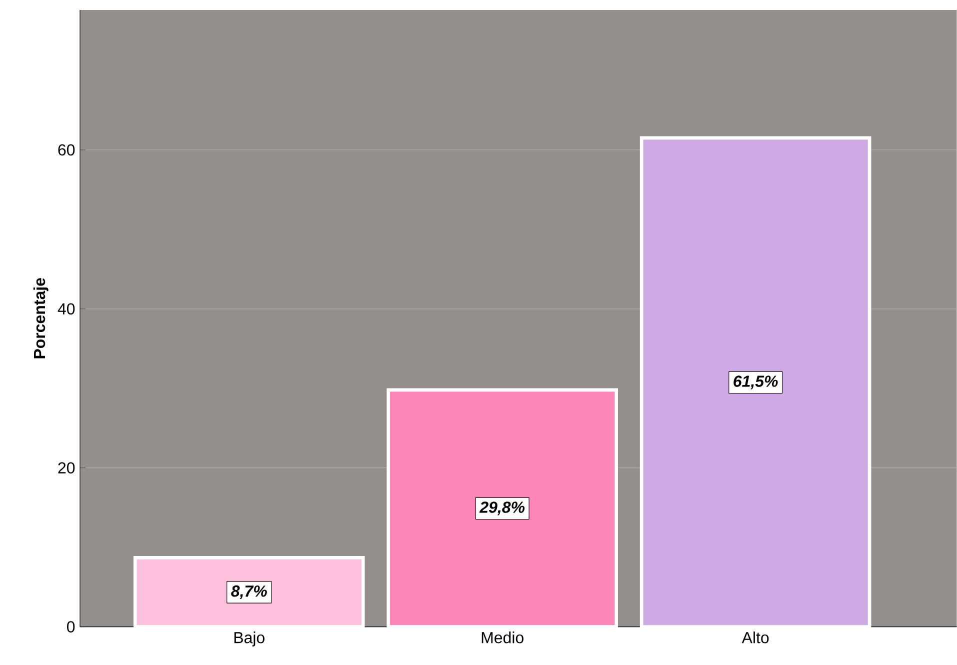 Image resolution: width=957 pixels, height=665 pixels. I want to click on y-tick-label: 0, so click(71, 627).